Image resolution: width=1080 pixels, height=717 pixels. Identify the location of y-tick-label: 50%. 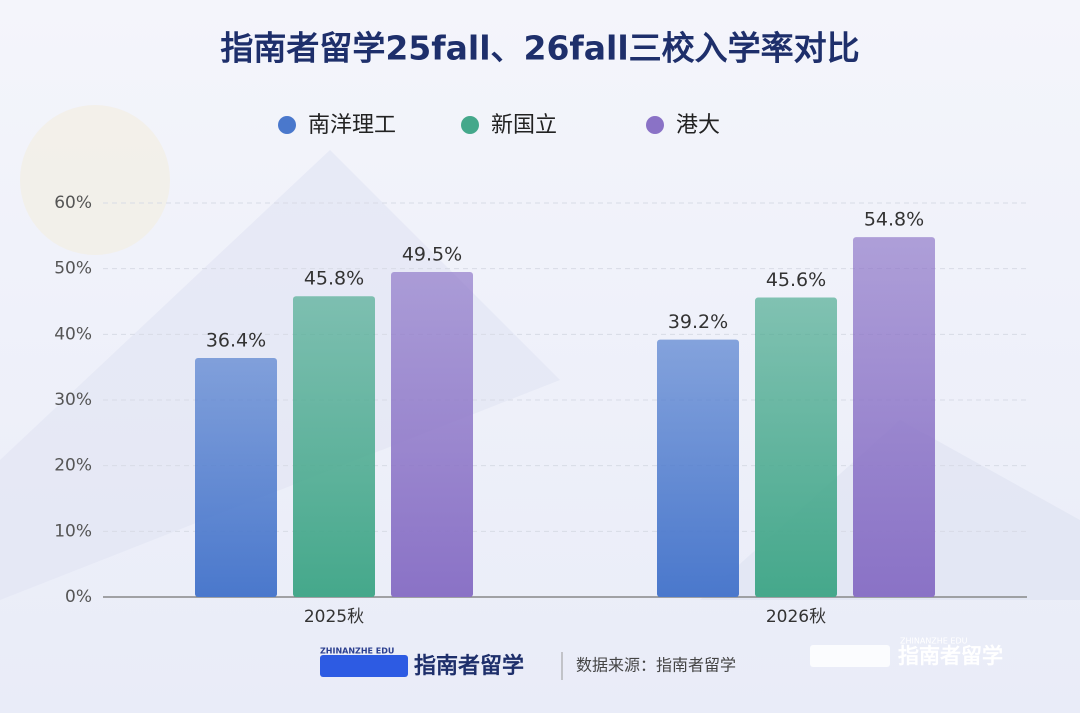
(73, 269).